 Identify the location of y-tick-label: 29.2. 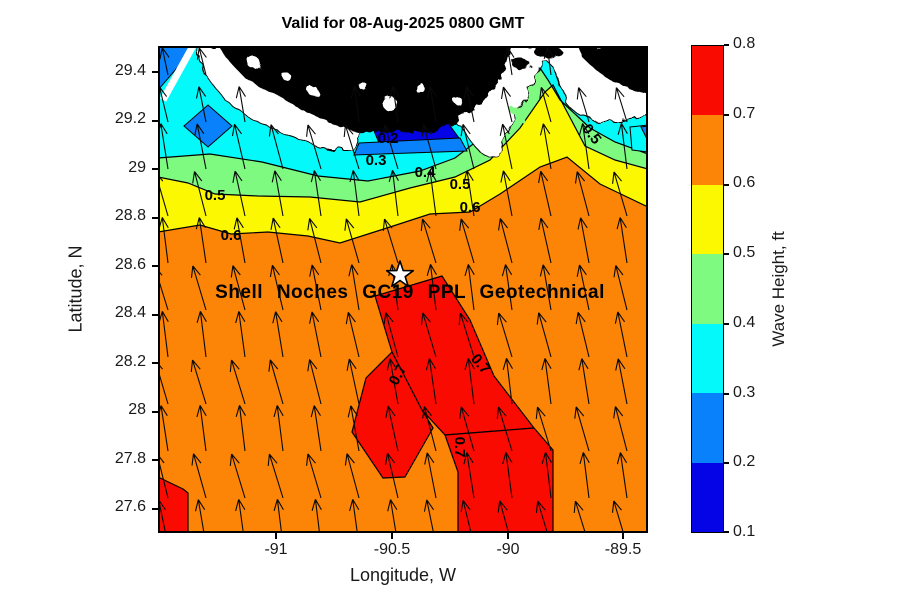
(130, 118).